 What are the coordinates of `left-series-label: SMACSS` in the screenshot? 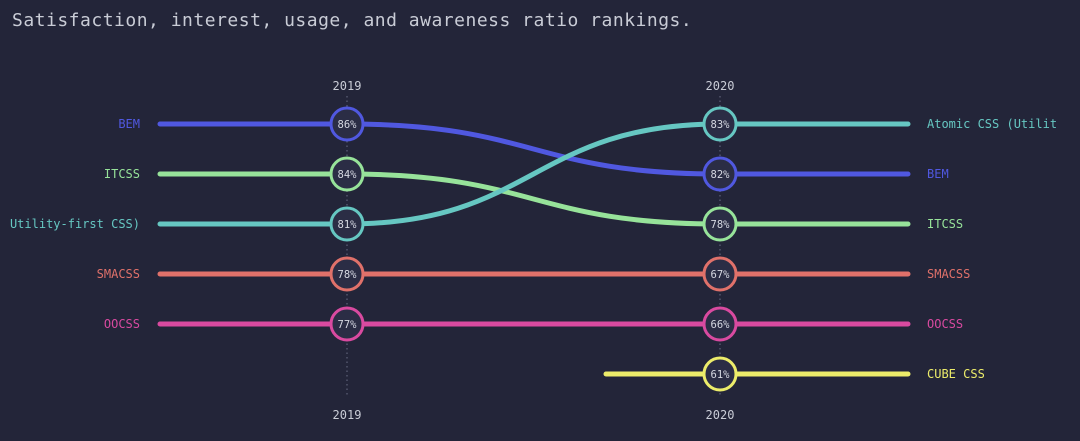 It's located at (118, 274).